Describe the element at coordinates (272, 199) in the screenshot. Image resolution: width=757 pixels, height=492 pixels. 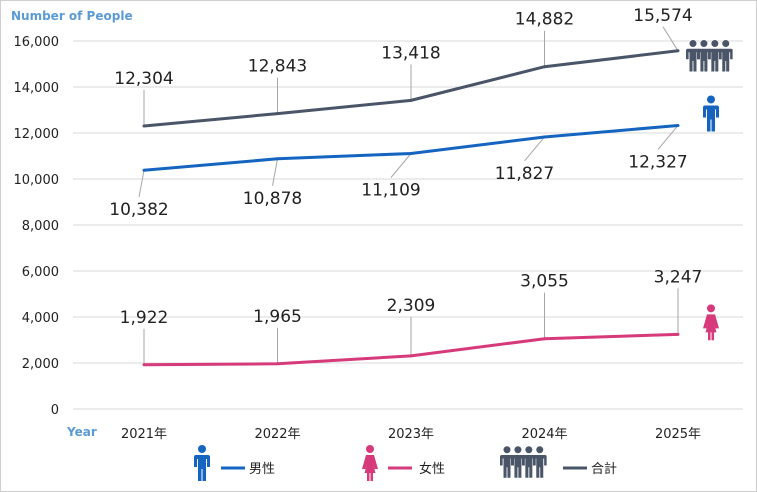
I see `data-label: 10,878` at that location.